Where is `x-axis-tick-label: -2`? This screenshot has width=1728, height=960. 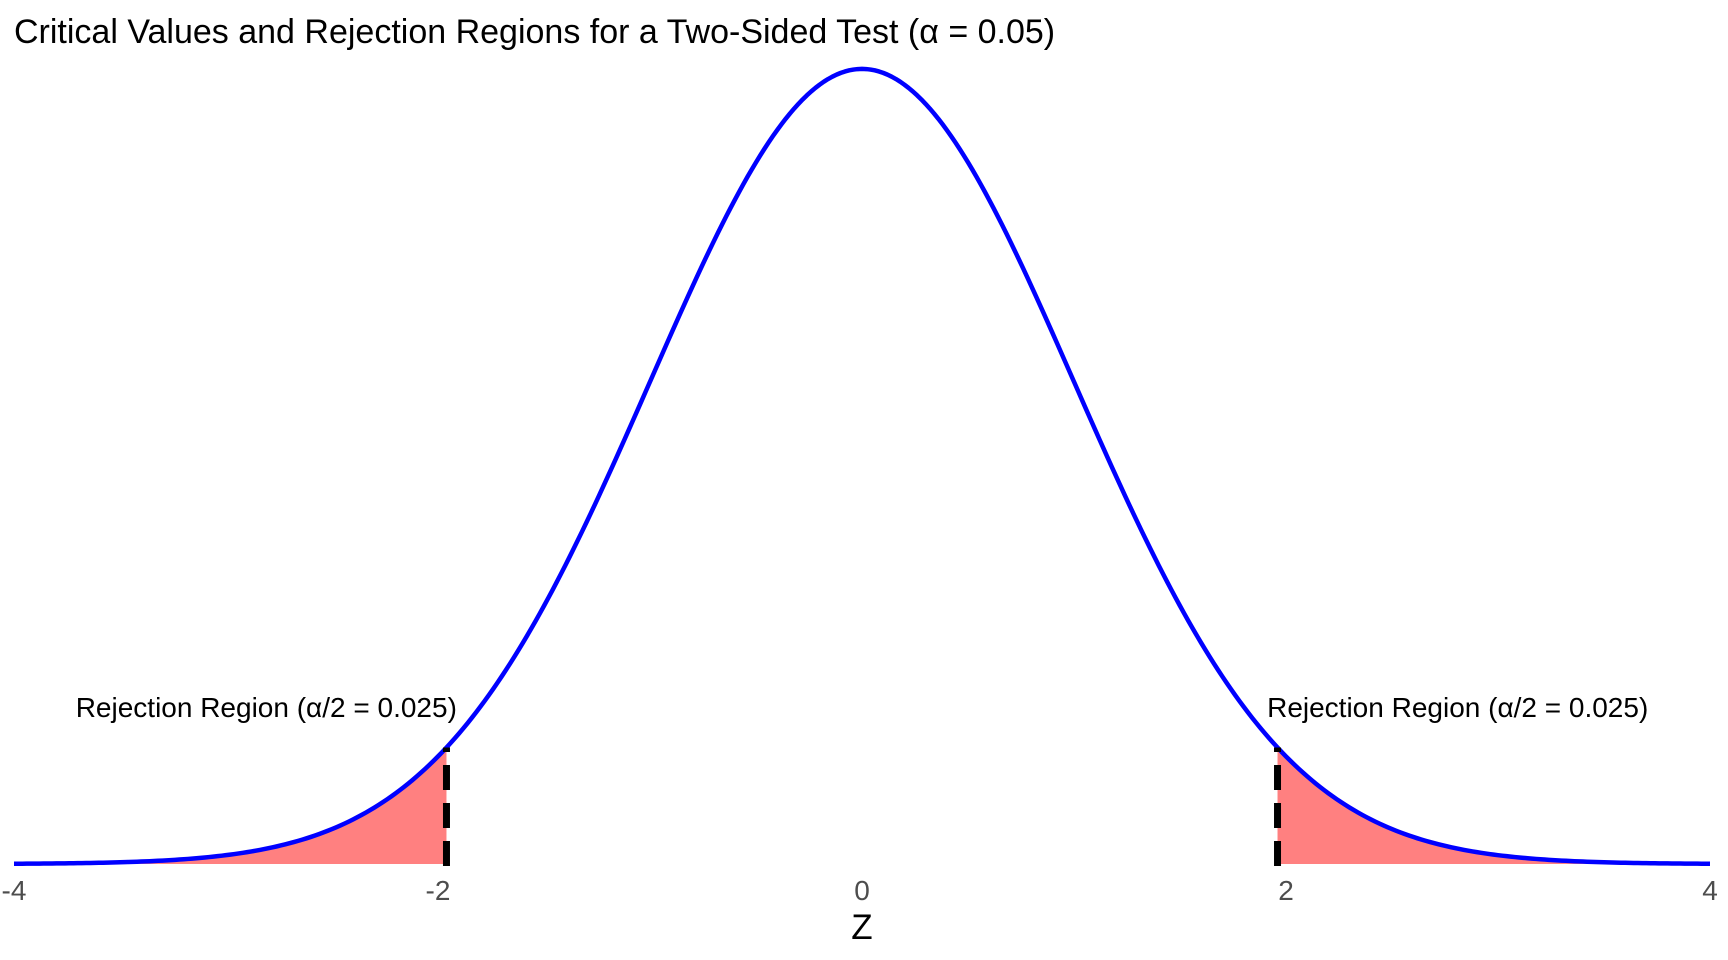
x-axis-tick-label: -2 is located at coordinates (438, 890).